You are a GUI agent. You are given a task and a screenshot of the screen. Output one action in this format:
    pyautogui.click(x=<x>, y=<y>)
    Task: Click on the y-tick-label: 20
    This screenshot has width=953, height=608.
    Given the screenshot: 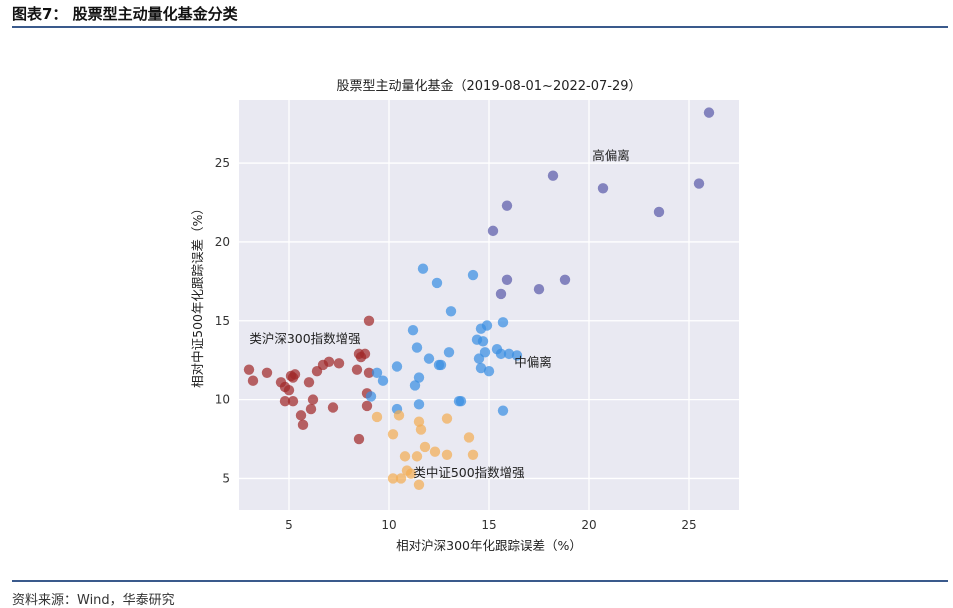 What is the action you would take?
    pyautogui.click(x=222, y=242)
    